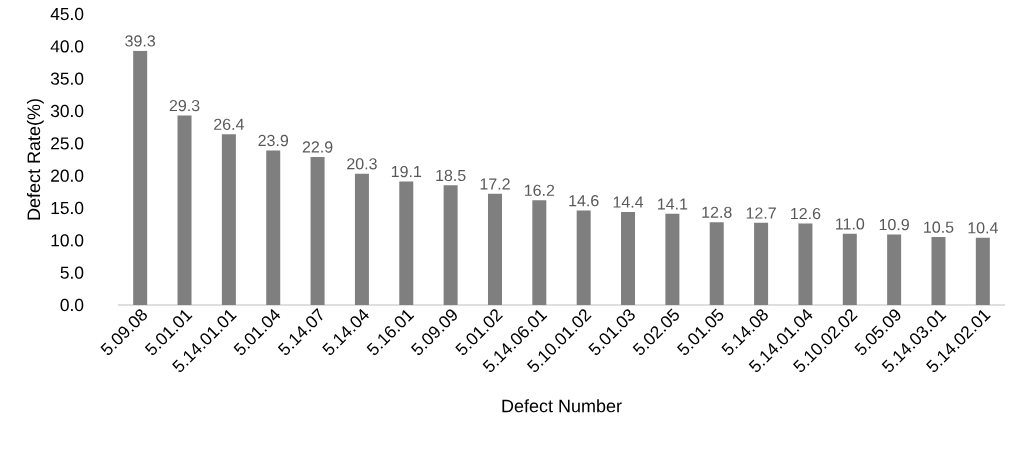 The width and height of the screenshot is (1013, 453). Describe the element at coordinates (806, 213) in the screenshot. I see `data-label: 12.6` at that location.